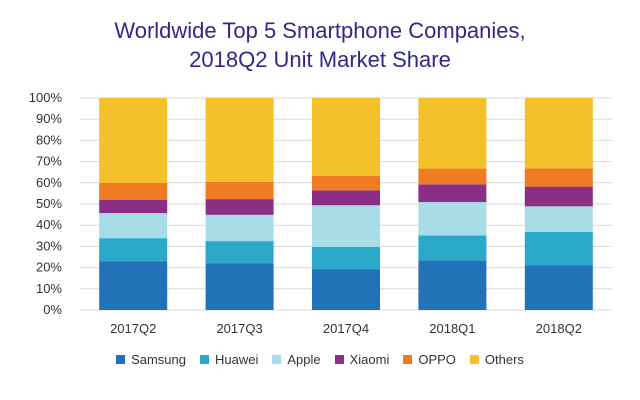  What do you see at coordinates (49, 139) in the screenshot?
I see `y-tick-label: 80%` at bounding box center [49, 139].